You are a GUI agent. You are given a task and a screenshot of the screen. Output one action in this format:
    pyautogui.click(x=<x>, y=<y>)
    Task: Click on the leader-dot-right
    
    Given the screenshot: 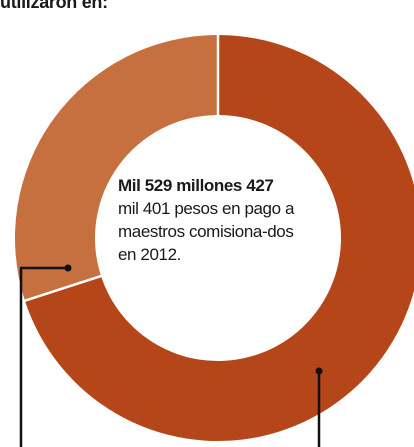 What is the action you would take?
    pyautogui.click(x=319, y=371)
    